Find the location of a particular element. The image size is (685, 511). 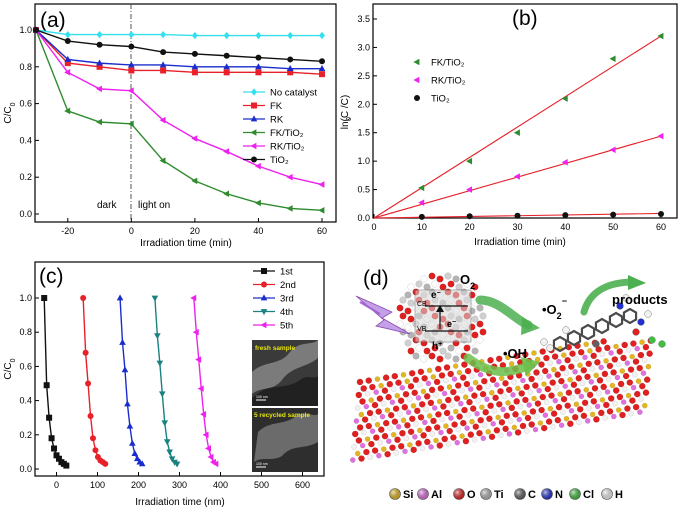

panel-c-point-4th is located at coordinates (155, 298).